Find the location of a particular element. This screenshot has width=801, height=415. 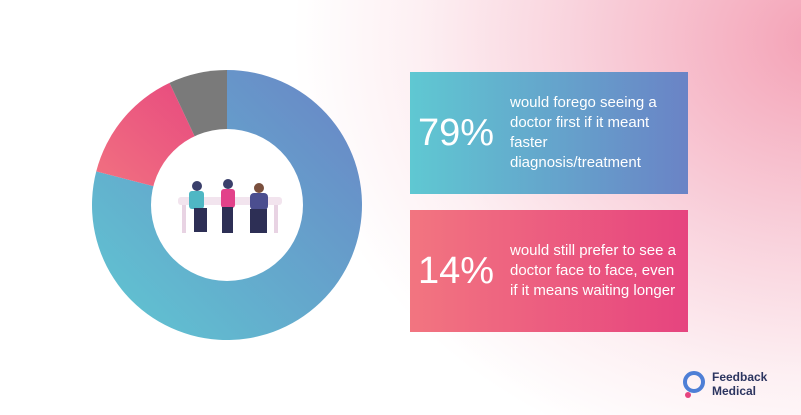

logo-icon is located at coordinates (694, 384).